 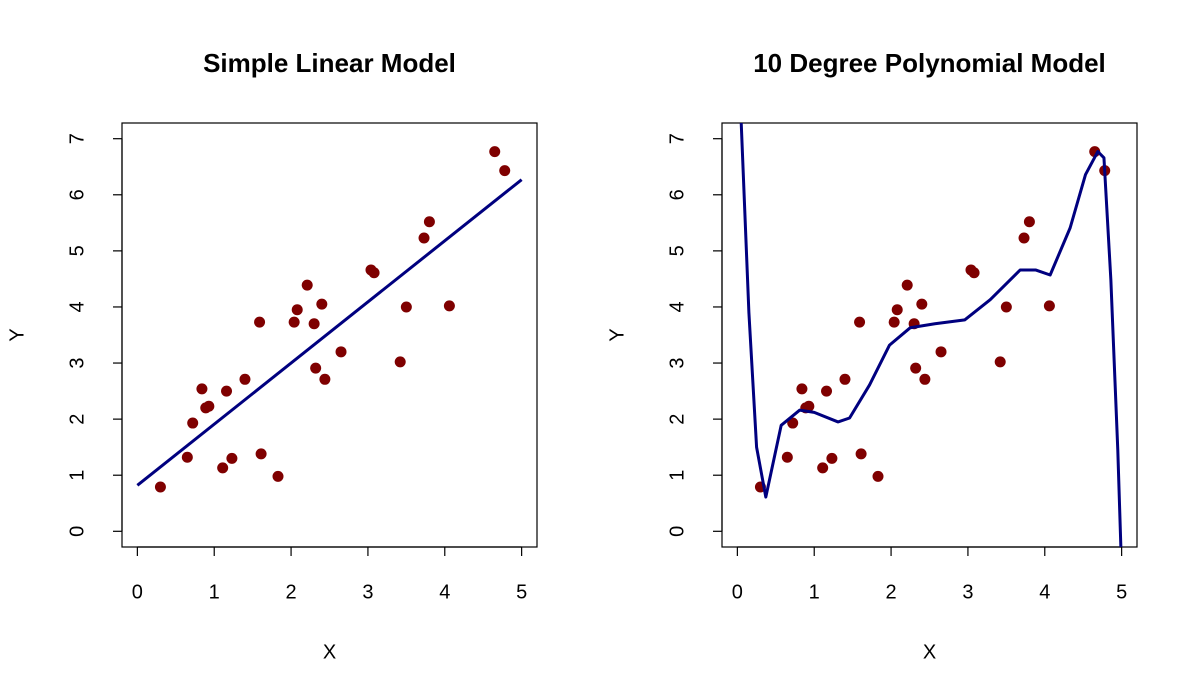 I want to click on chart-title: Simple Linear Model, so click(x=329, y=63).